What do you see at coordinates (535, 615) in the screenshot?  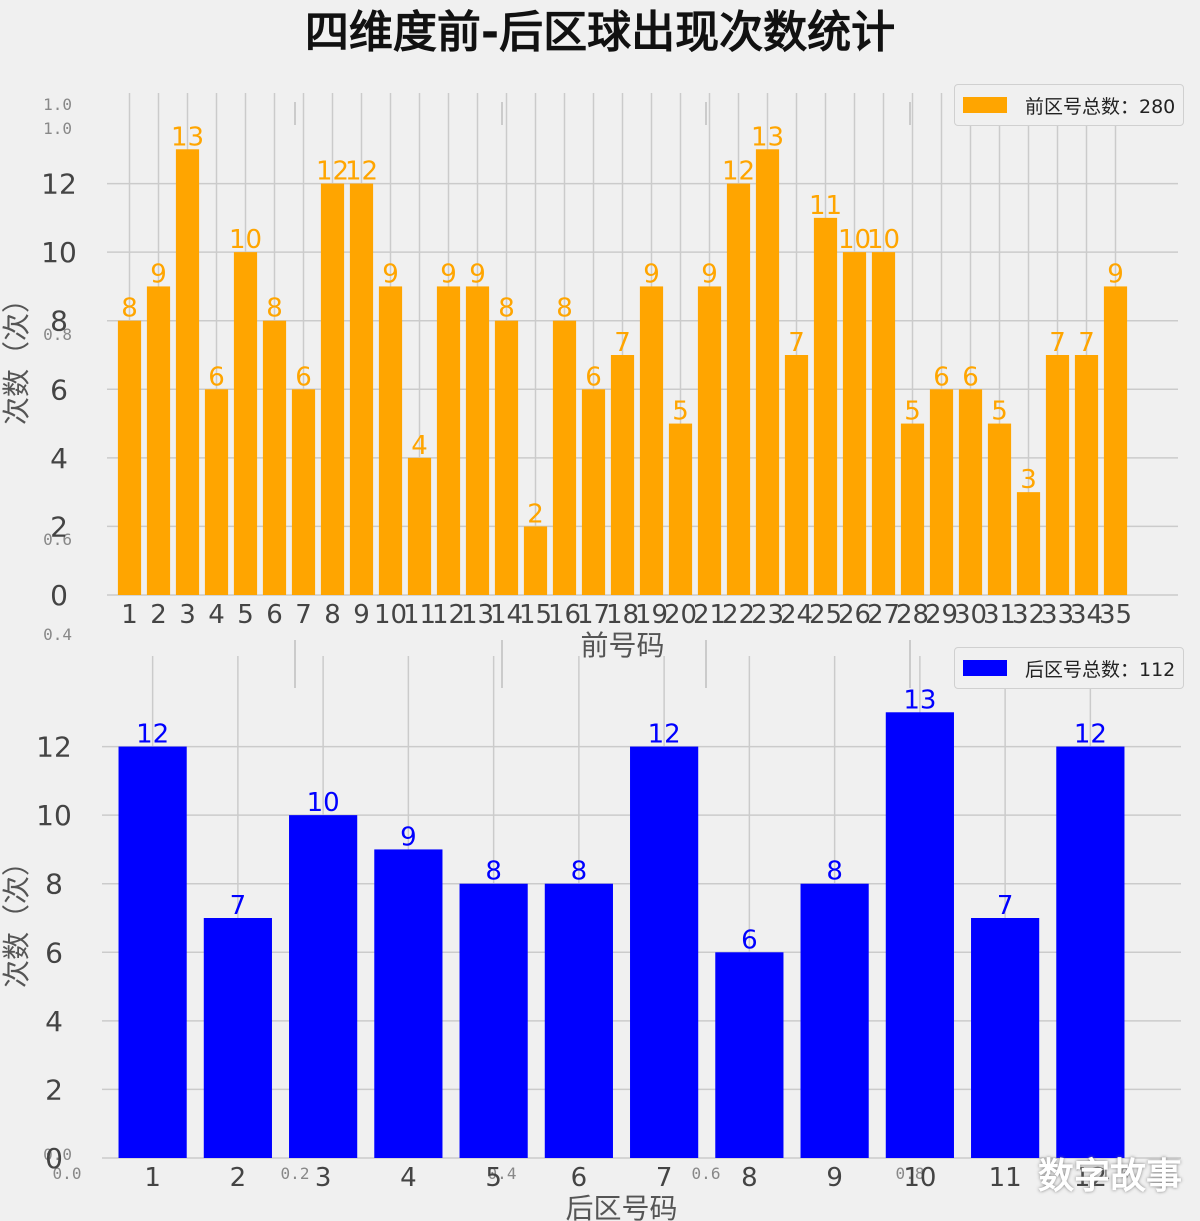 I see `x-tick-label: 15` at bounding box center [535, 615].